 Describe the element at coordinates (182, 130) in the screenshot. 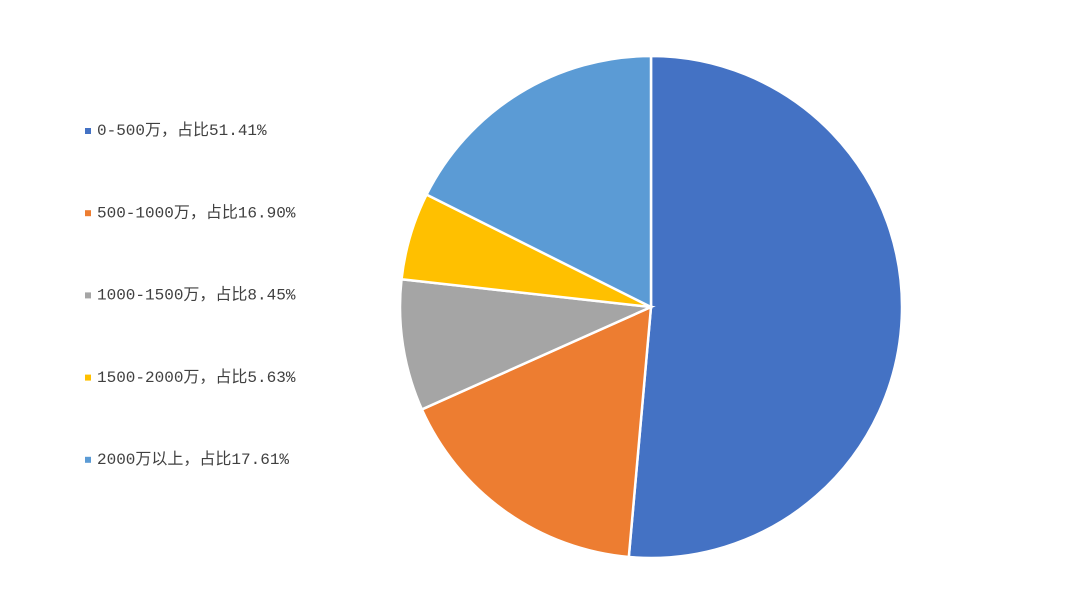

I see `legend-label: 0-500万，占比51.41%` at that location.